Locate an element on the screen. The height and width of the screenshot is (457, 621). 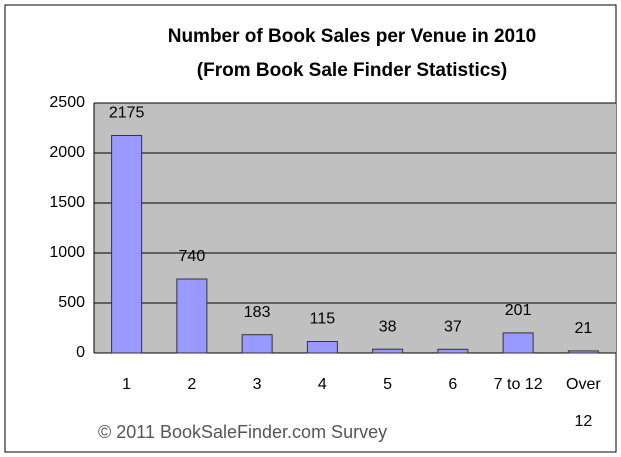
y-tick-label: 0 is located at coordinates (80, 352).